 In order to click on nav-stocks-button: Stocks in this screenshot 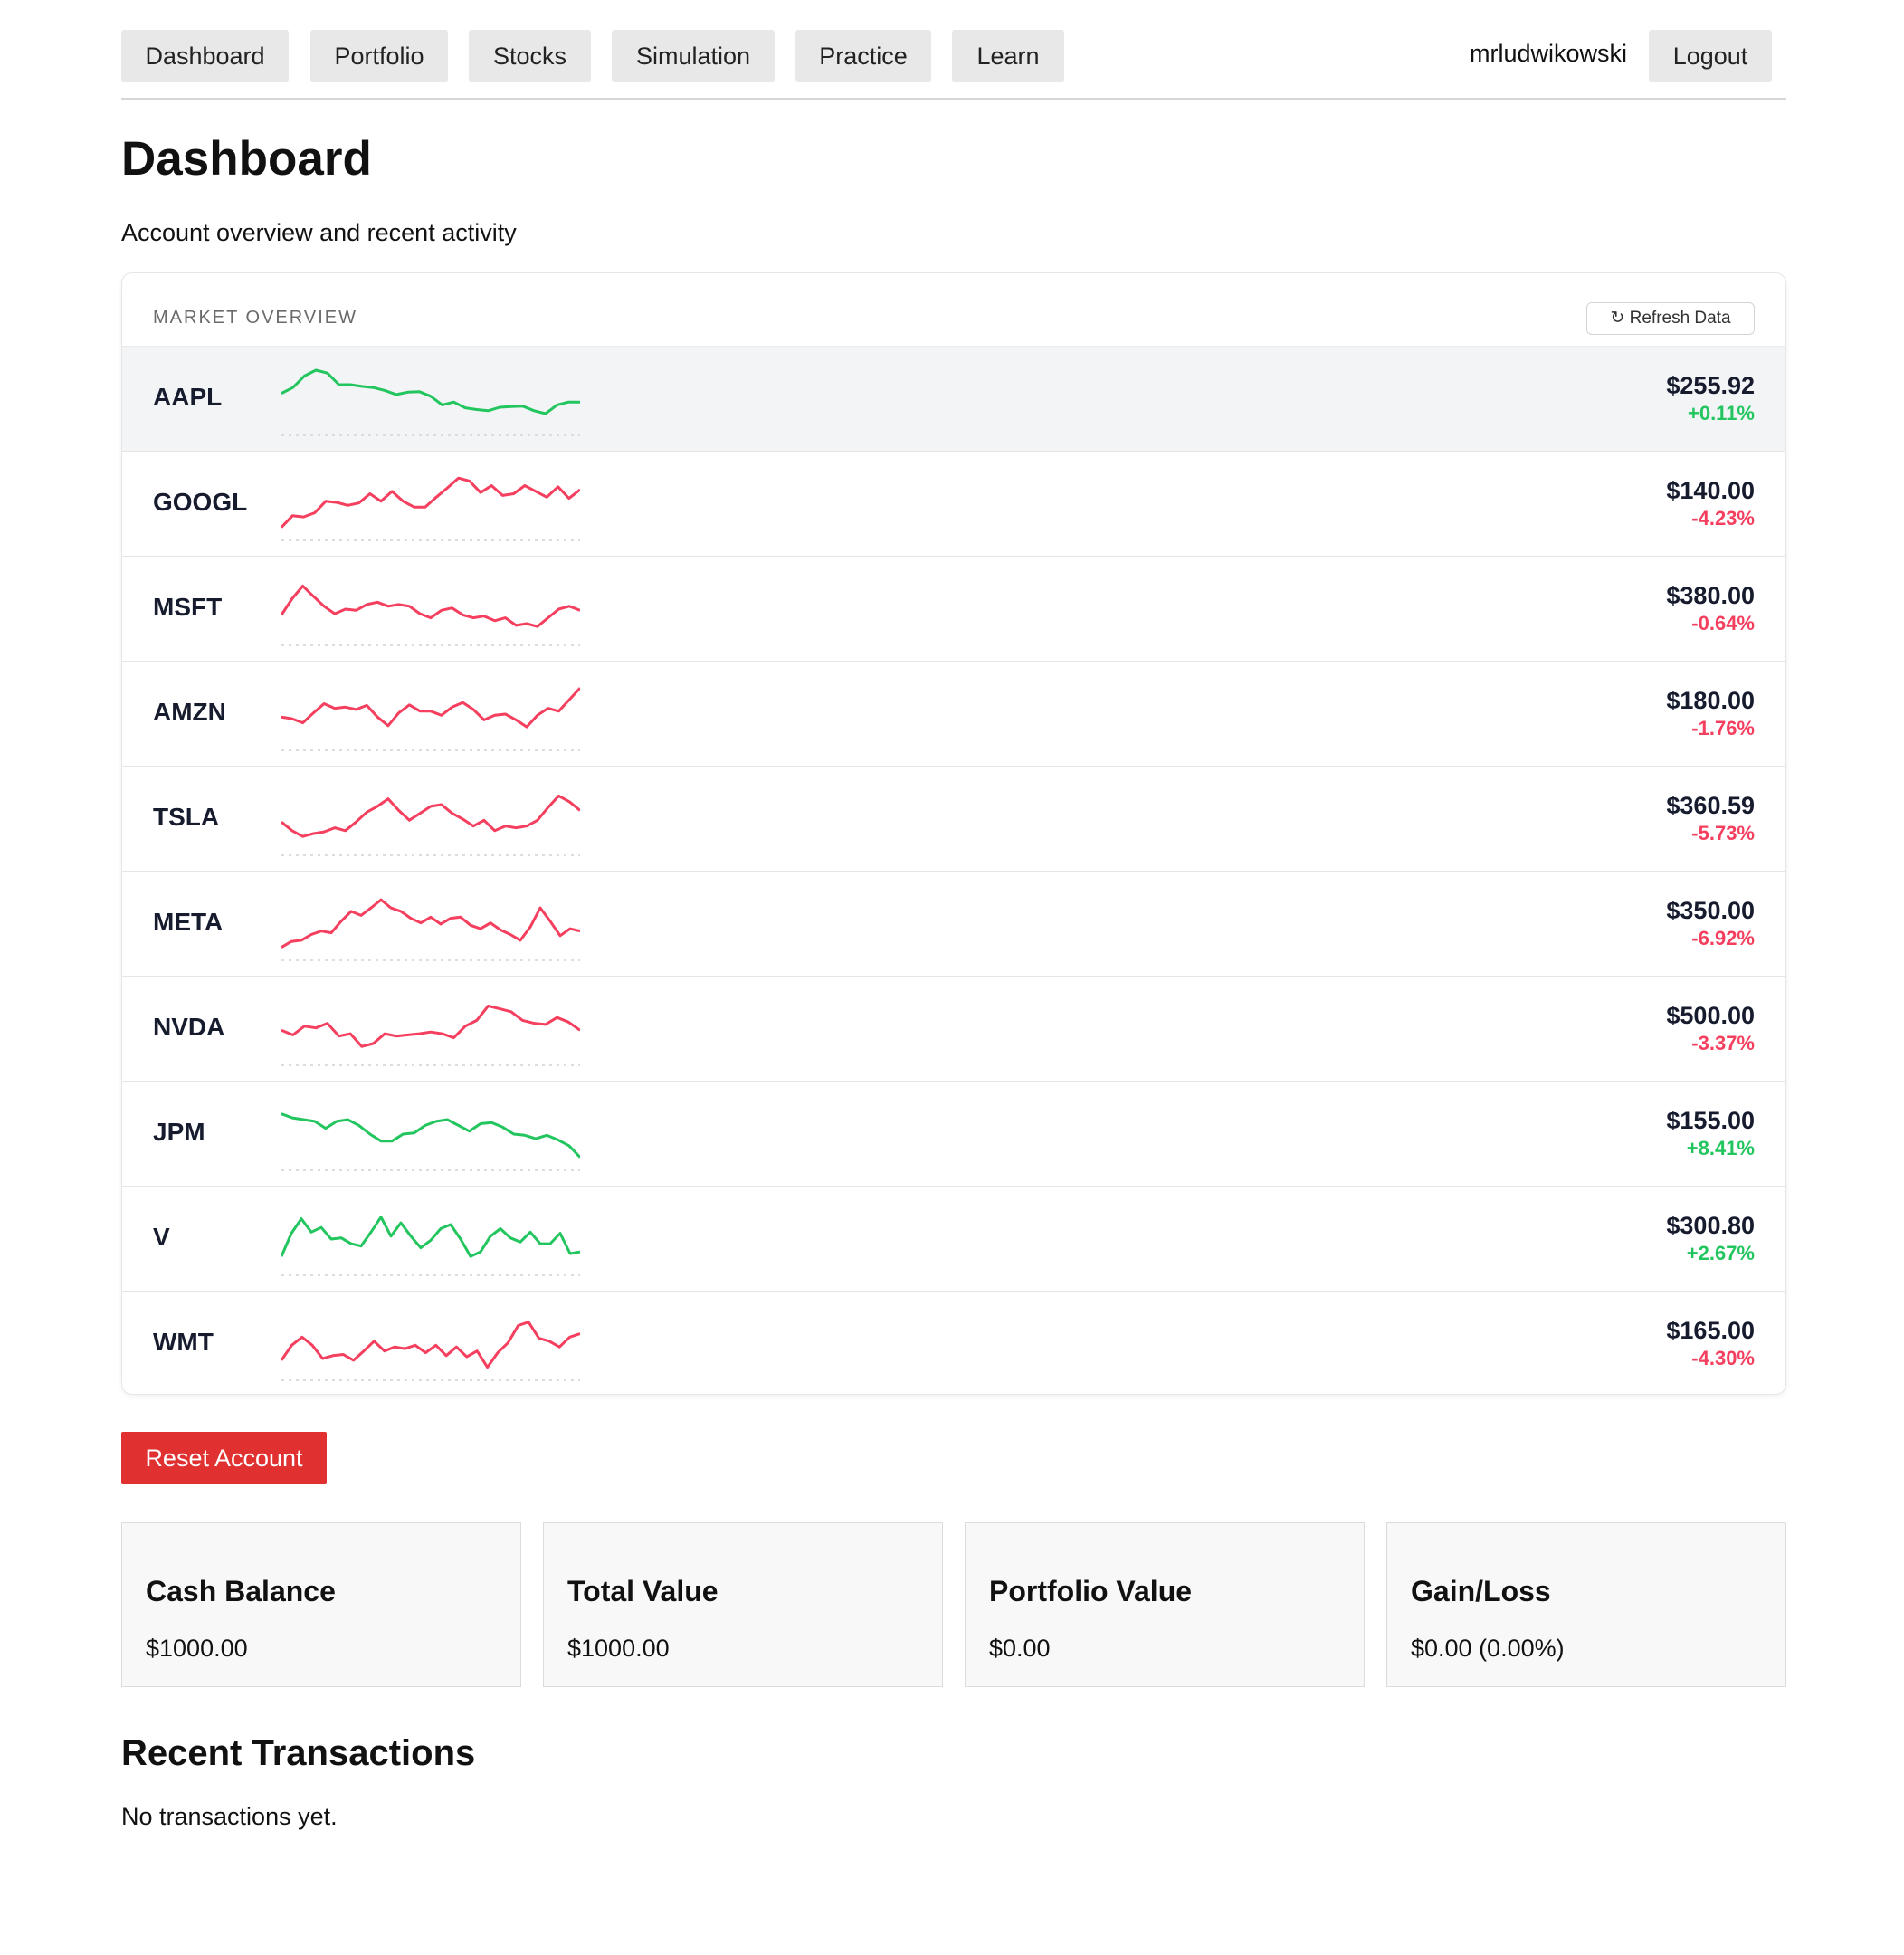, I will do `click(530, 56)`.